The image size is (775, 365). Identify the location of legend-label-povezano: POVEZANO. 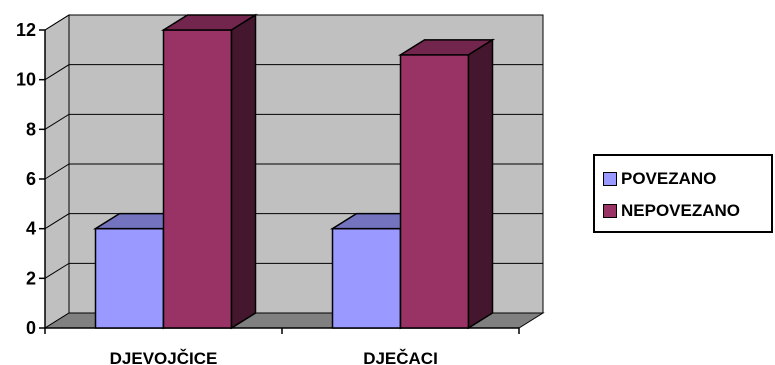
(669, 178).